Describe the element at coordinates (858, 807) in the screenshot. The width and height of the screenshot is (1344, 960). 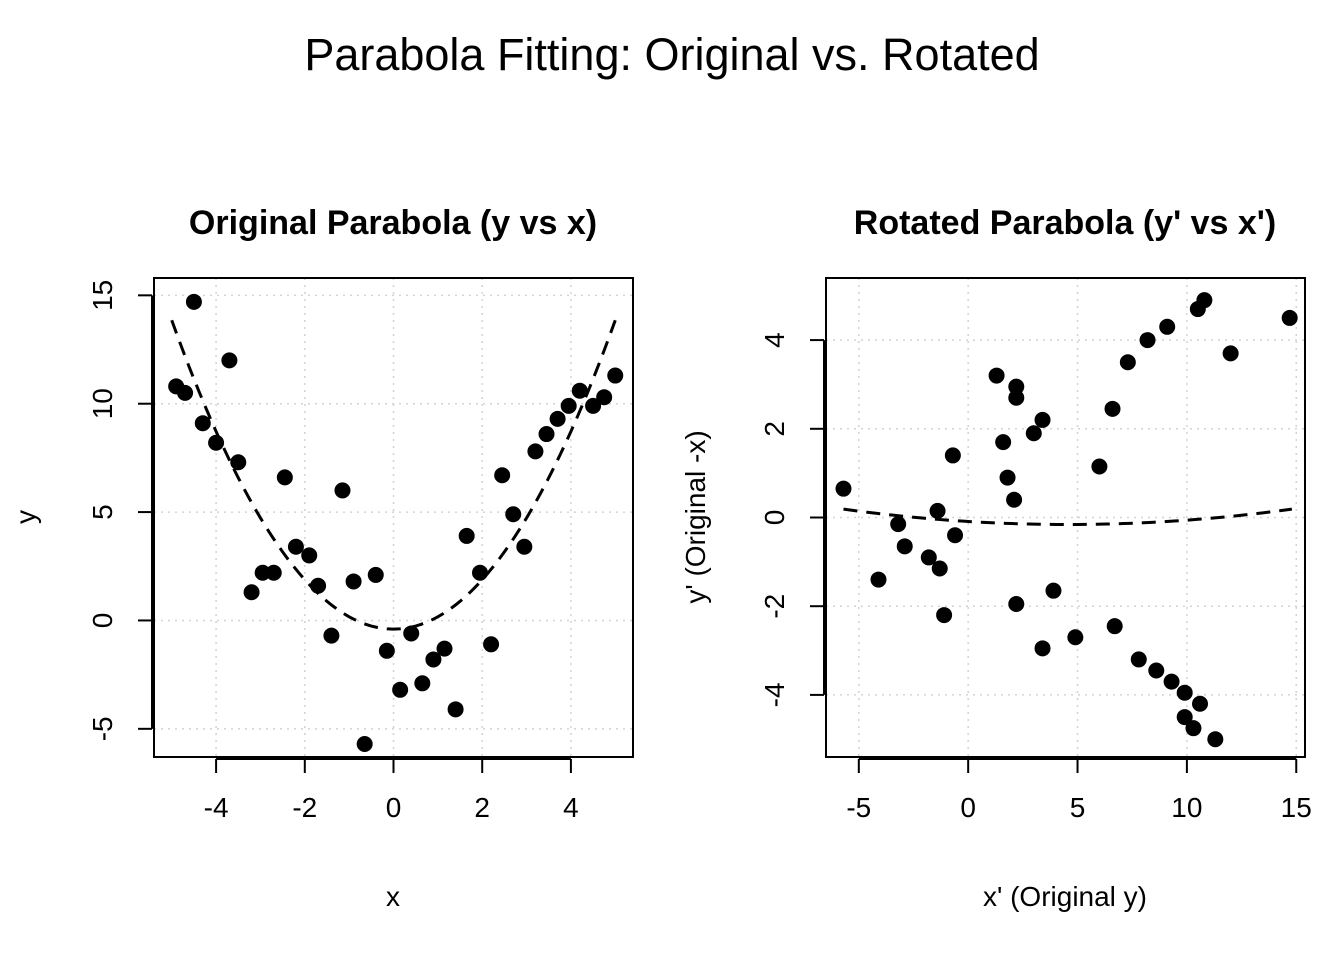
I see `right-x-tick-label-0: -5` at that location.